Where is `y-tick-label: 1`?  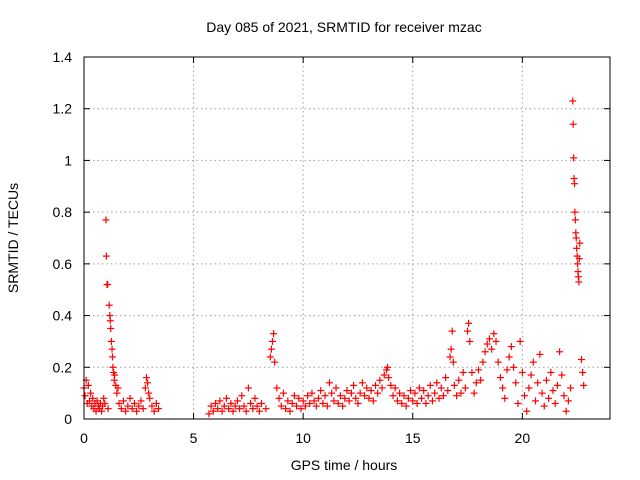 y-tick-label: 1 is located at coordinates (68, 160).